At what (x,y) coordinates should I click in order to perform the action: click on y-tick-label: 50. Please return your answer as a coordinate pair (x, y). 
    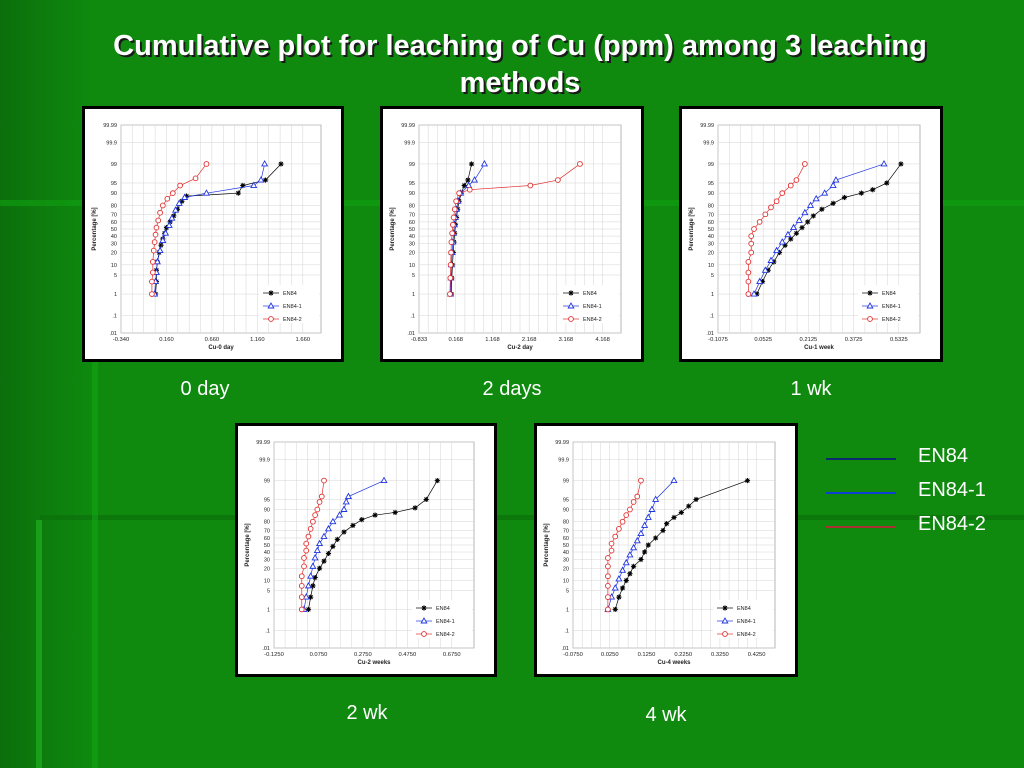
    Looking at the image, I should click on (267, 546).